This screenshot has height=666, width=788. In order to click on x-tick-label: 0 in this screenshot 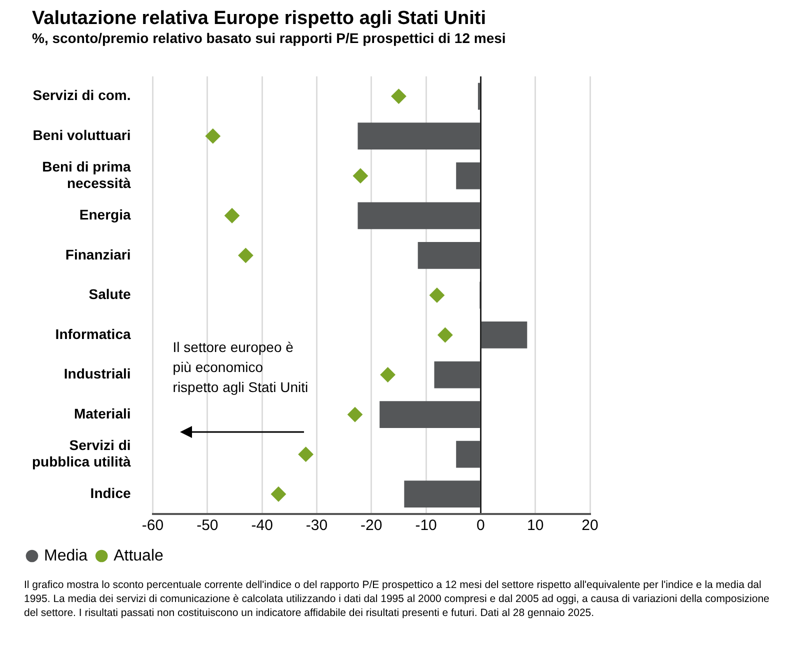, I will do `click(480, 525)`.